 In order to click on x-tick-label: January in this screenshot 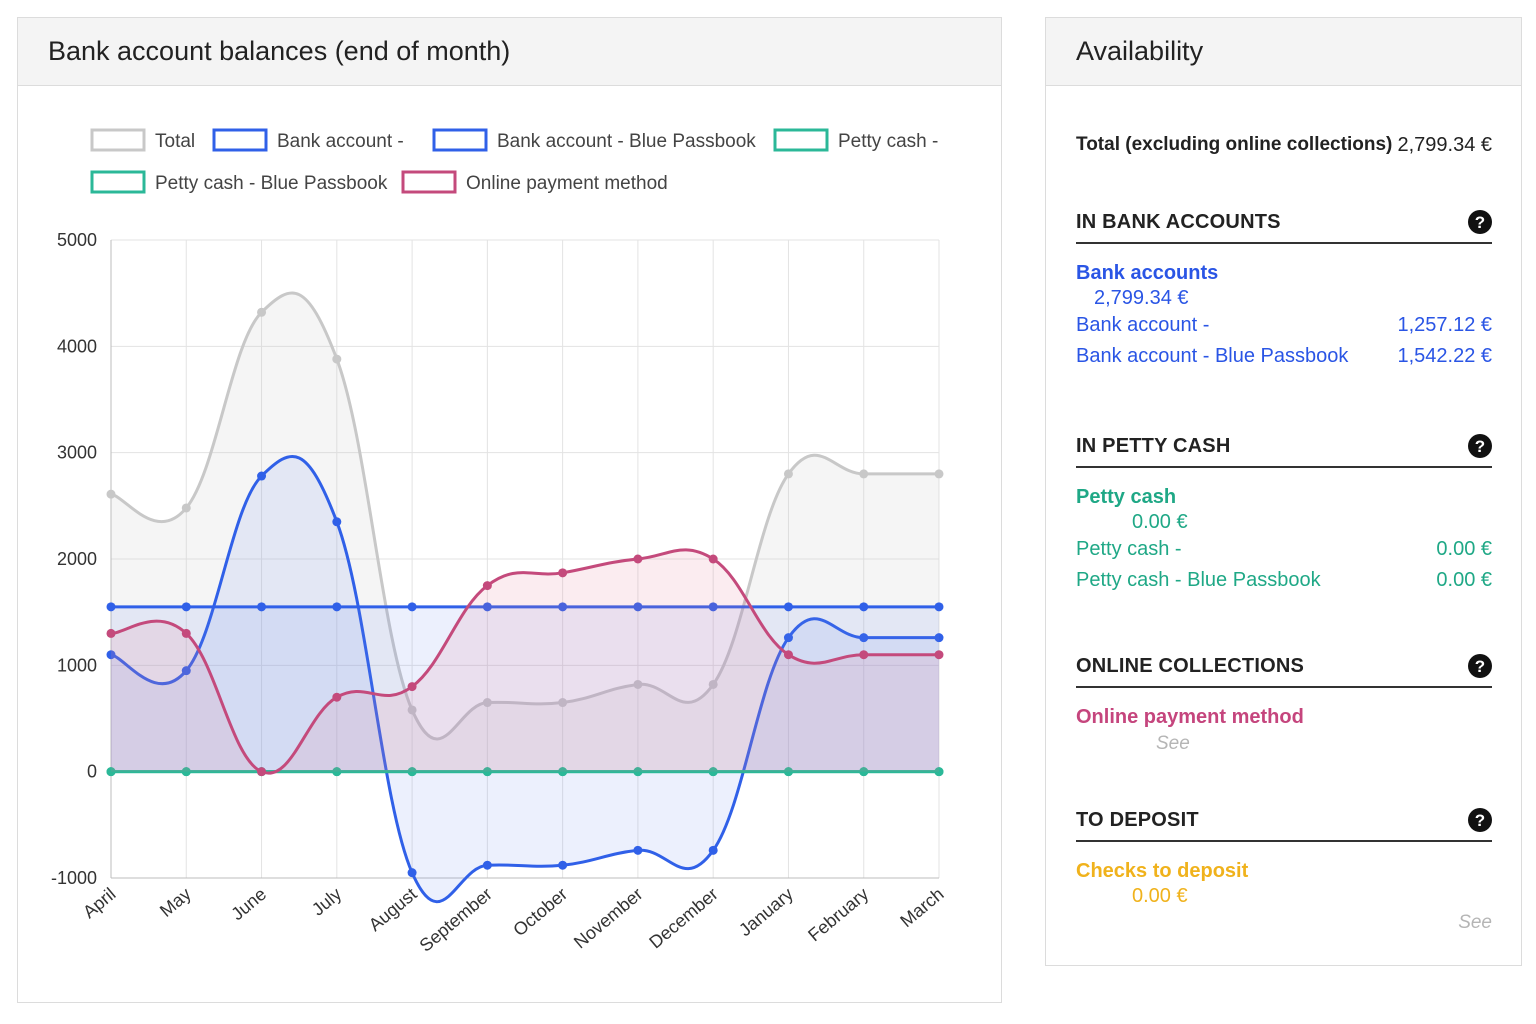, I will do `click(766, 912)`.